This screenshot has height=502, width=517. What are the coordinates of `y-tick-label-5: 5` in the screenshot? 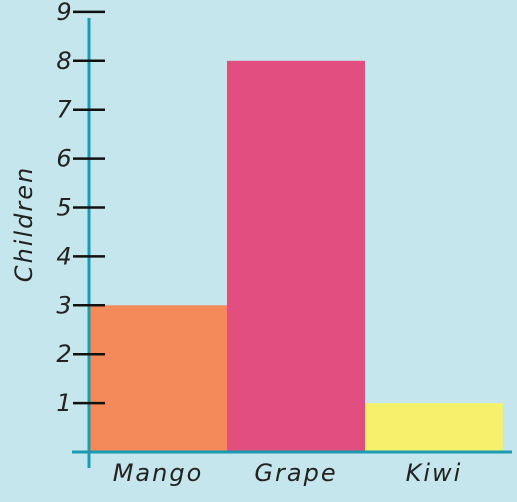 It's located at (63, 208).